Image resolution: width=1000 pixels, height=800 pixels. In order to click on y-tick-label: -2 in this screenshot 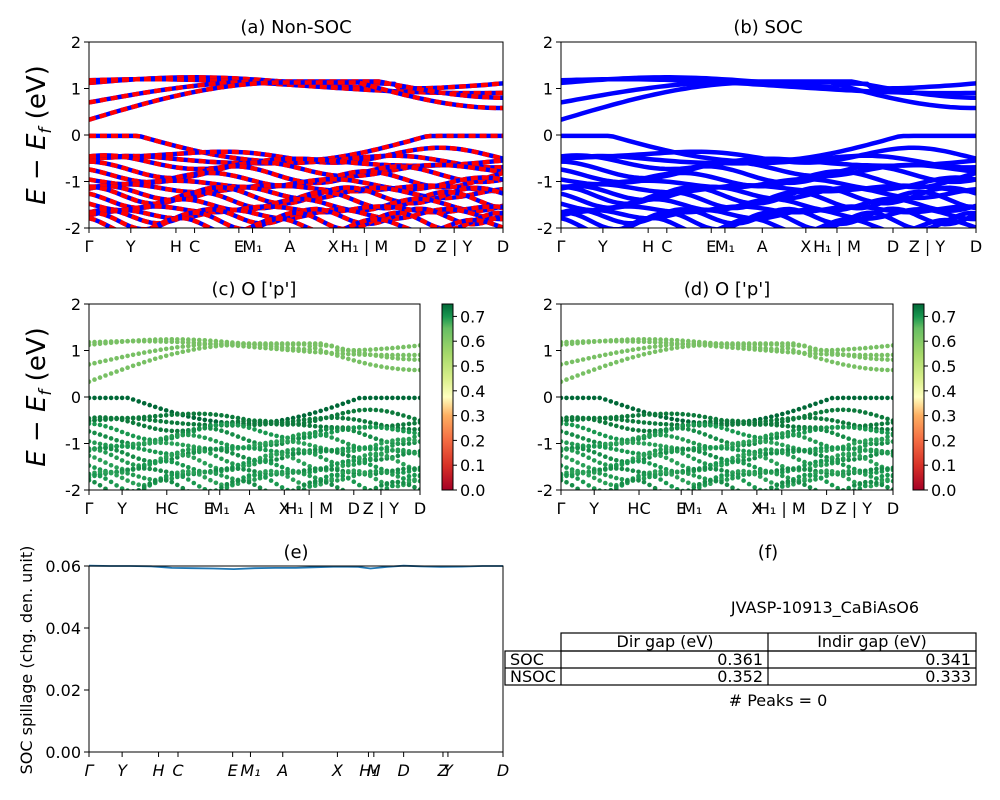, I will do `click(73, 228)`.